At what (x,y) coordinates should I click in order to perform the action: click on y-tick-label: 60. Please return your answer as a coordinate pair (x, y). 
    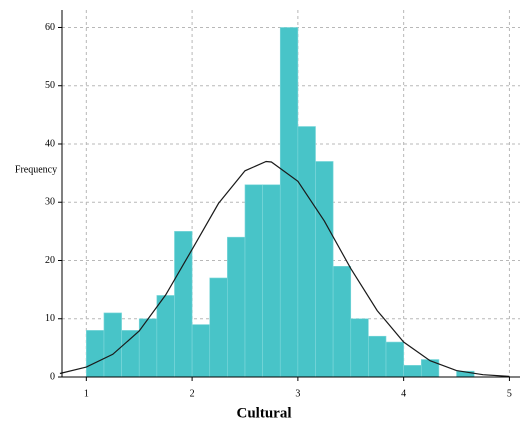
    Looking at the image, I should click on (50, 27).